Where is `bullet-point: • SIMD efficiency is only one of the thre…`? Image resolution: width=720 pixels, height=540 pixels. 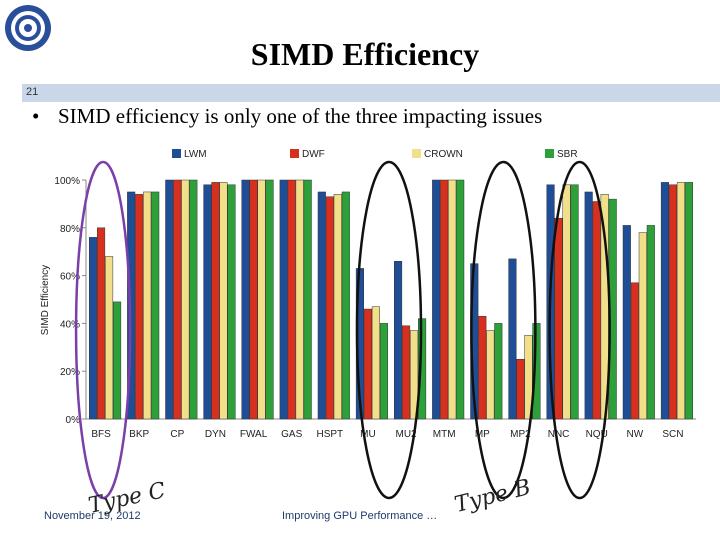
bullet-point: • SIMD efficiency is only one of the thre… is located at coordinates (287, 116).